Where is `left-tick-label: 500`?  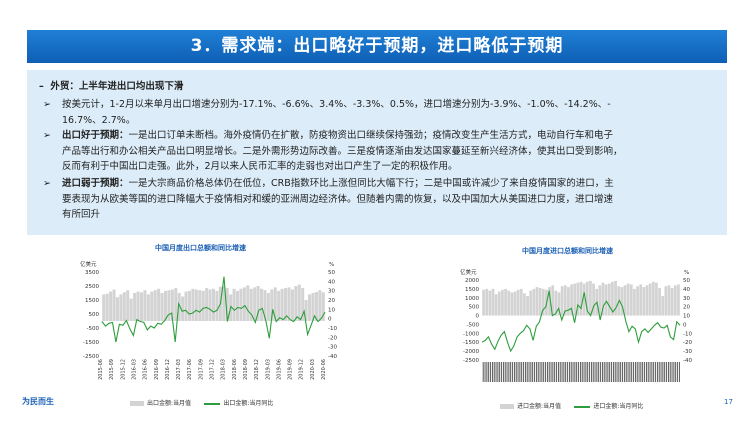
left-tick-label: 500 is located at coordinates (94, 315).